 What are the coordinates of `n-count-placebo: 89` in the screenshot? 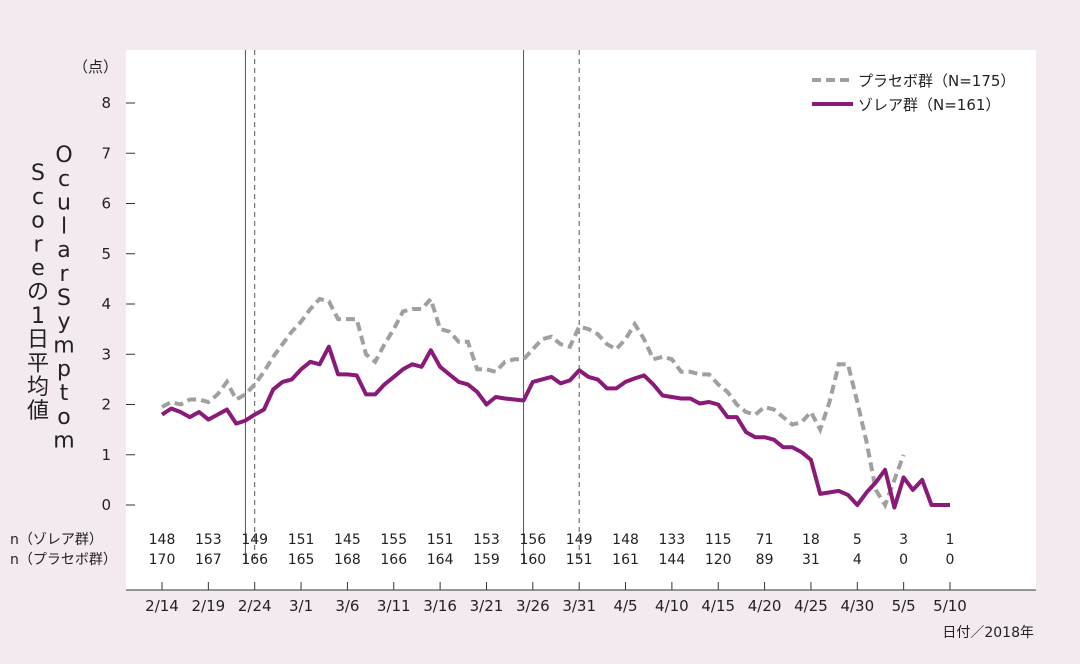 It's located at (765, 560).